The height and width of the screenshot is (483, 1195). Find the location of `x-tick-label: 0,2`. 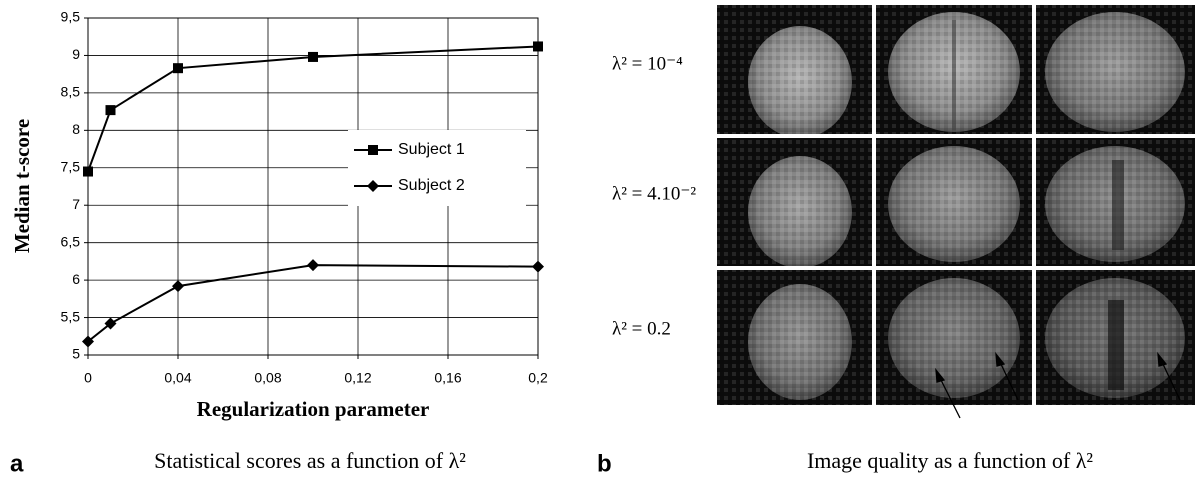

x-tick-label: 0,2 is located at coordinates (538, 378).